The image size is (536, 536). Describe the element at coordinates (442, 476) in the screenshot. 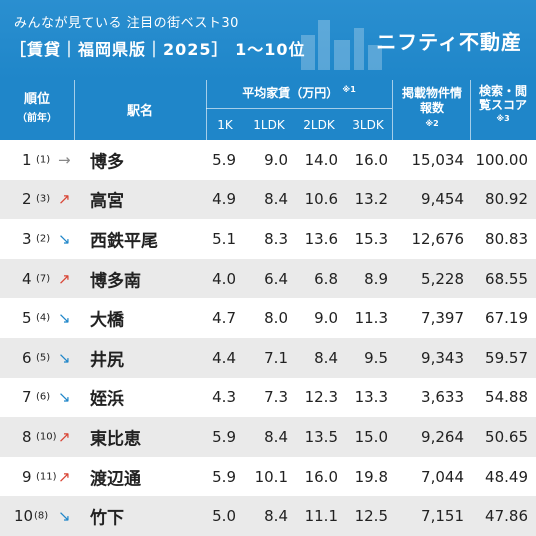

I see `cell-listings: 7,044` at that location.